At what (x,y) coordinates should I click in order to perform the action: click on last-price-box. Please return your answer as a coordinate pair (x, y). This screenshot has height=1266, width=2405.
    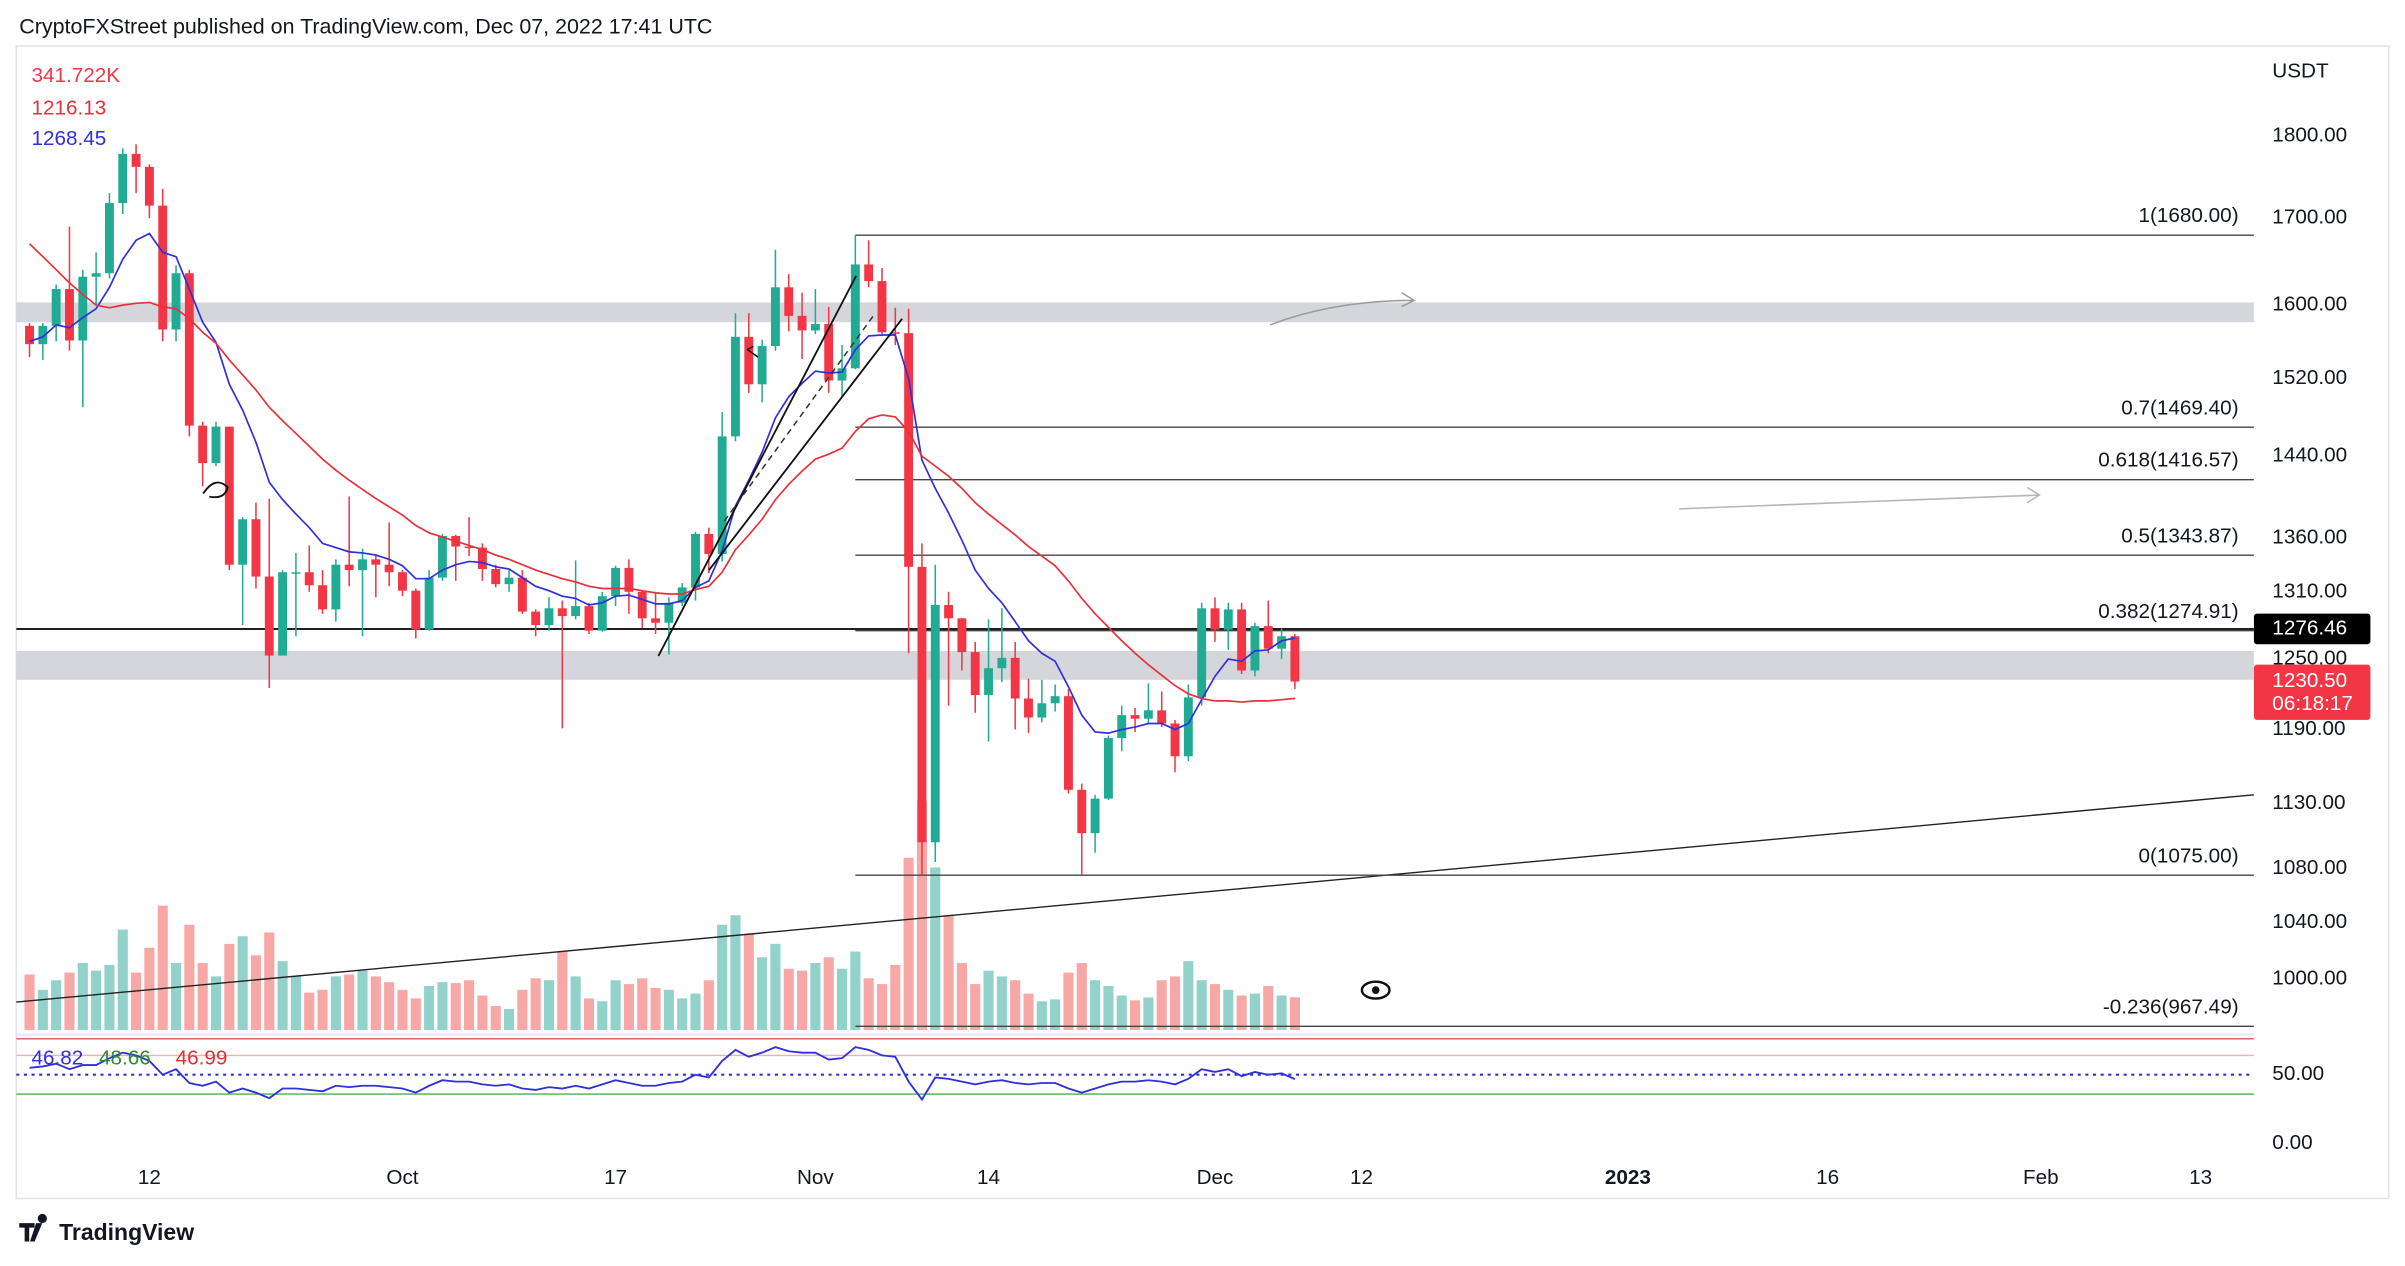
    Looking at the image, I should click on (2312, 692).